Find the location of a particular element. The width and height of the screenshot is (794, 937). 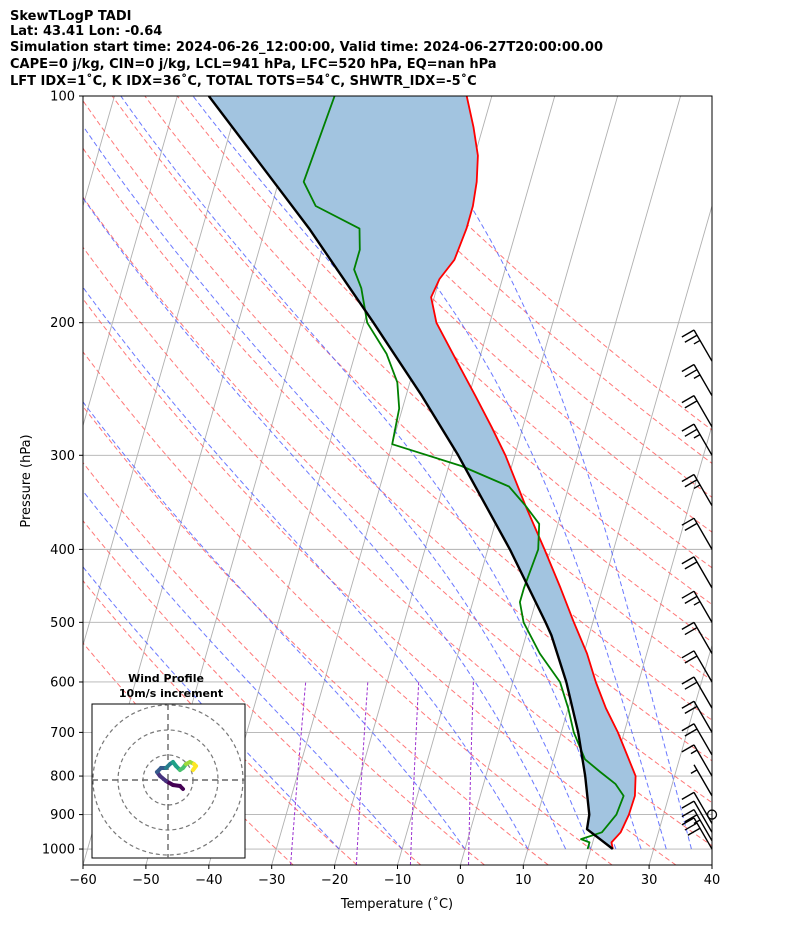

x-tick-label: −40 is located at coordinates (208, 880).